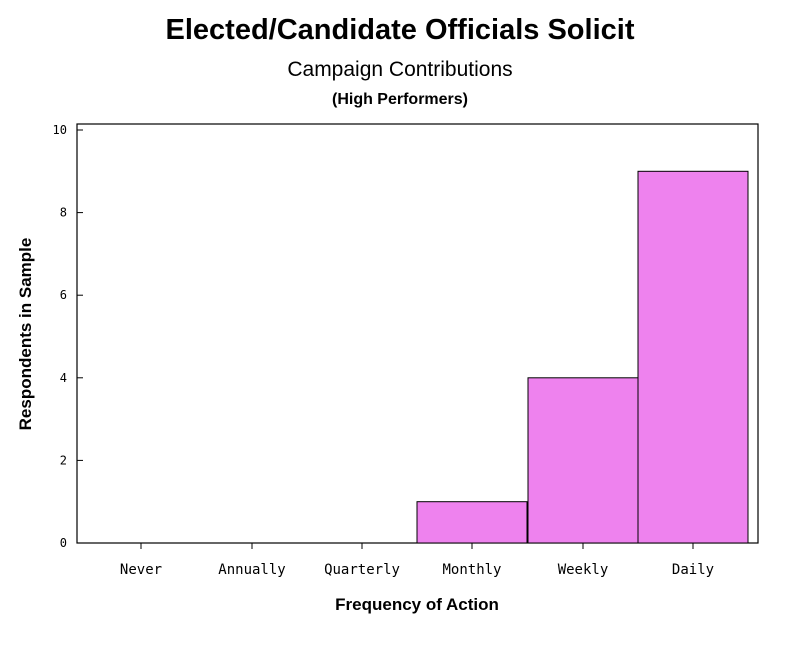 The image size is (810, 645). I want to click on bar-monthly, so click(472, 522).